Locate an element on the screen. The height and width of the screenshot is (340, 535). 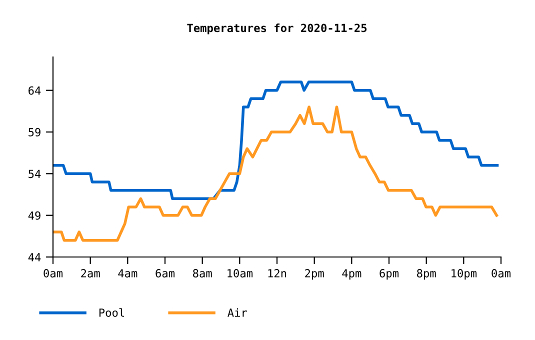
x-tick-label: 4am is located at coordinates (128, 273).